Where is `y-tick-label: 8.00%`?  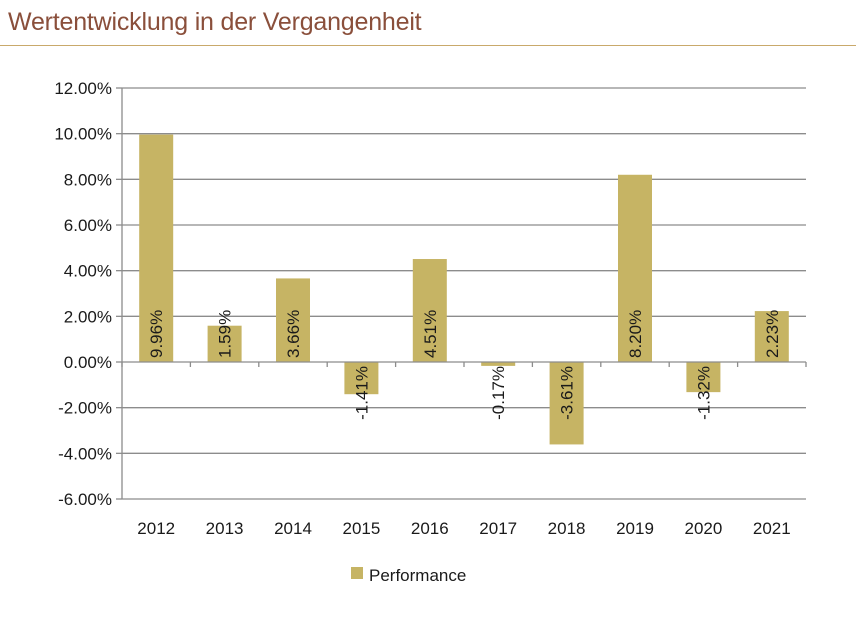 y-tick-label: 8.00% is located at coordinates (88, 179).